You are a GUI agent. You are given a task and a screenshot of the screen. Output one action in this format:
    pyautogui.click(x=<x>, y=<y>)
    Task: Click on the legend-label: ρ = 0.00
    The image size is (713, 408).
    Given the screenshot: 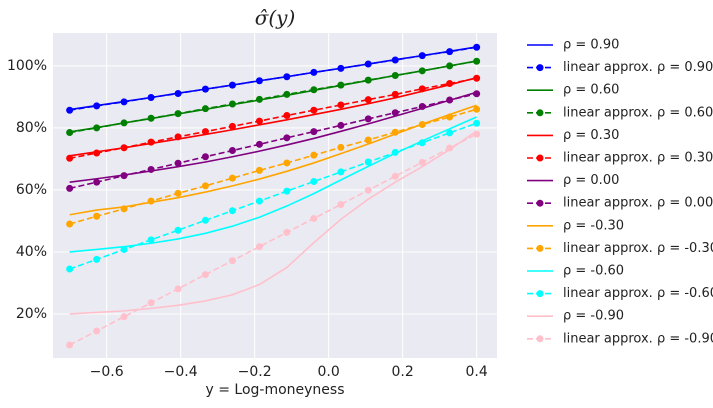 What is the action you would take?
    pyautogui.click(x=591, y=180)
    